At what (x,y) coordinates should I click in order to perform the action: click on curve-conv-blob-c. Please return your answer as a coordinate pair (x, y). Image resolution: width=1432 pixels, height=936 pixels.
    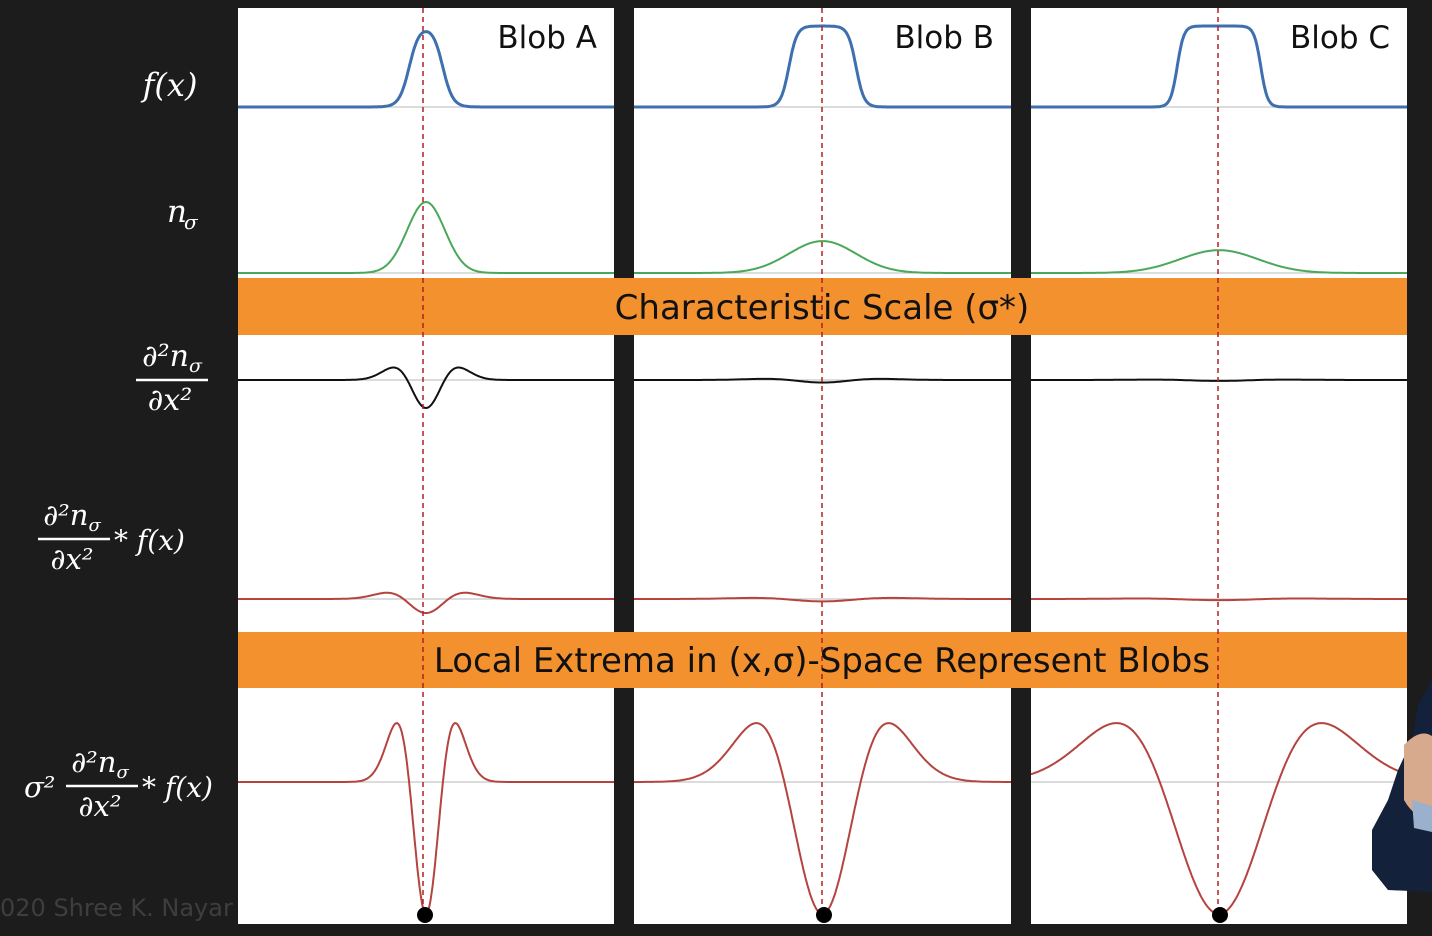
    Looking at the image, I should click on (1219, 599).